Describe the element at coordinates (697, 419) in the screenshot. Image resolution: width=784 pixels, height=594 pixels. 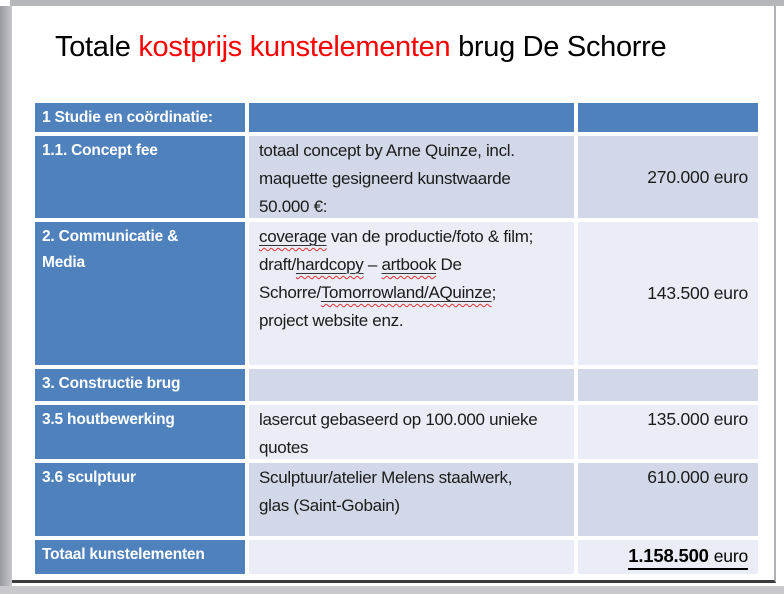
I see `houtbewerking-amount: 135.000 euro` at that location.